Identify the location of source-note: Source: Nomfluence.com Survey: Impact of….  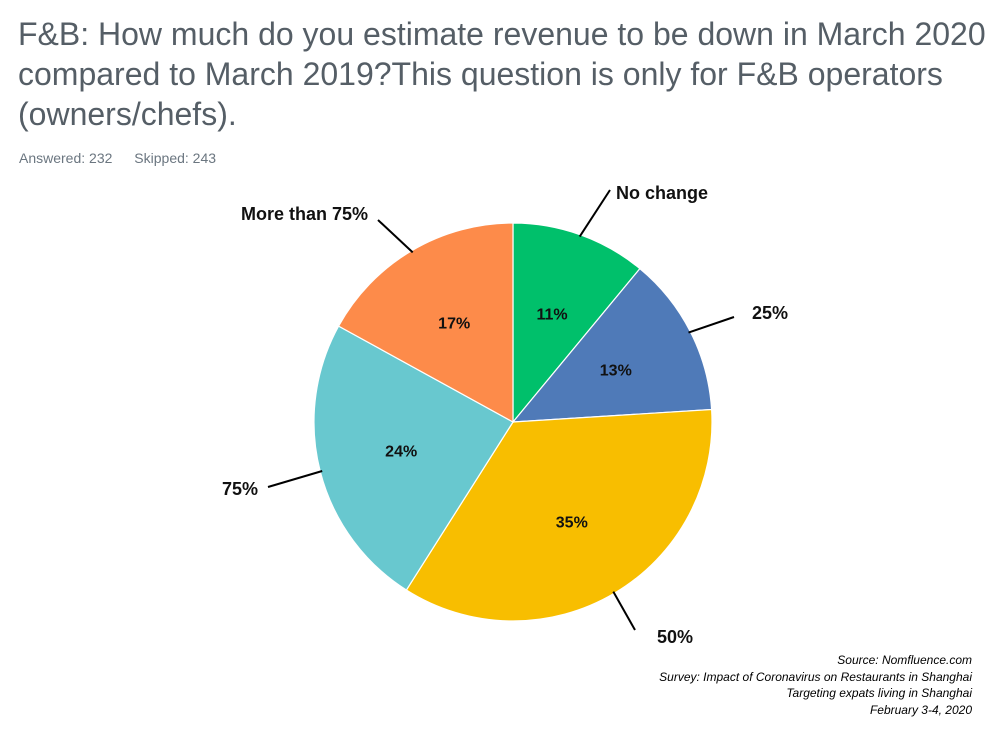
(815, 685).